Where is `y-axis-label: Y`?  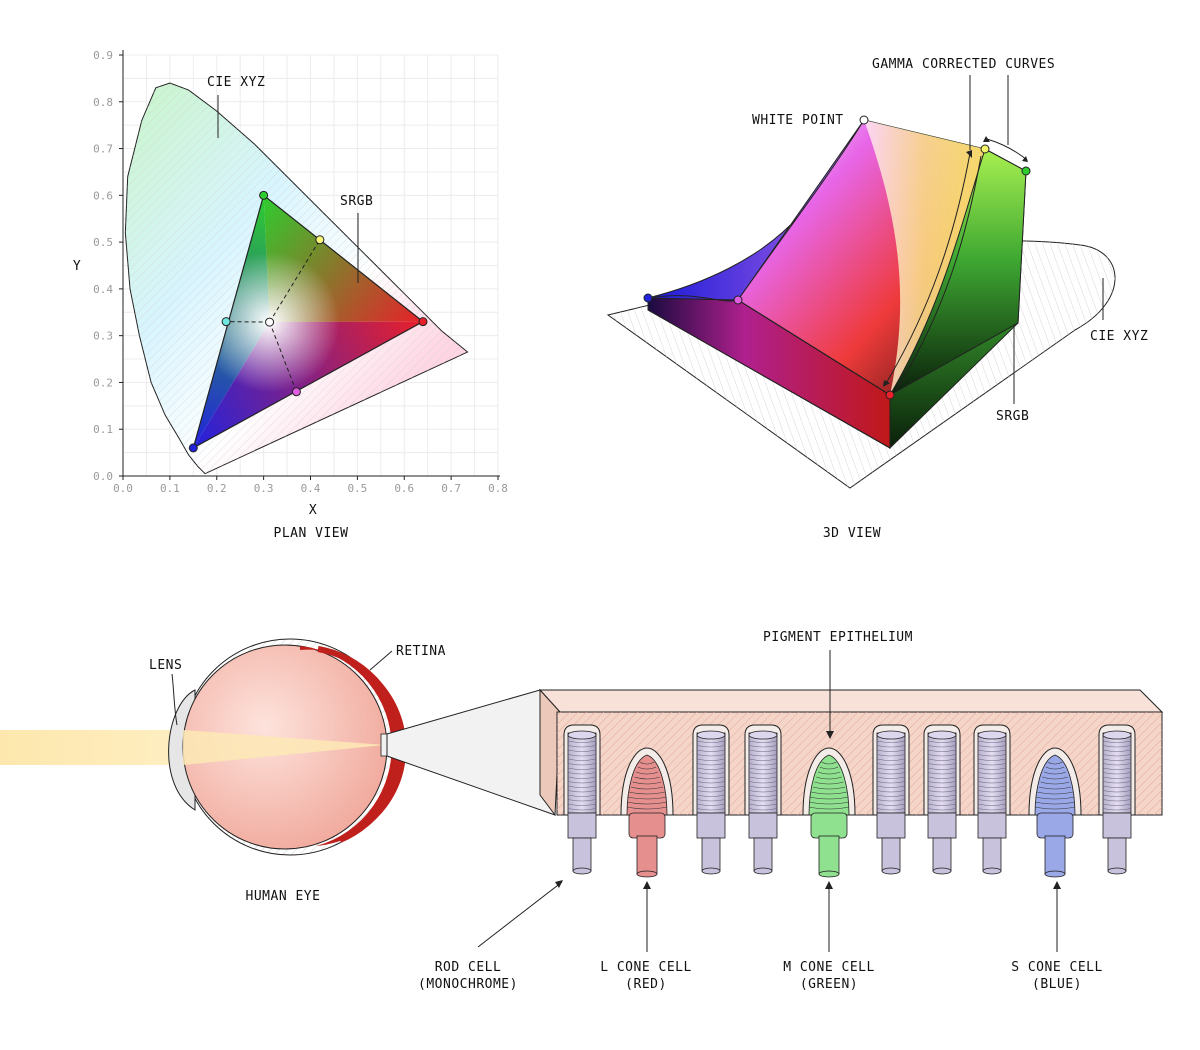
y-axis-label: Y is located at coordinates (77, 266).